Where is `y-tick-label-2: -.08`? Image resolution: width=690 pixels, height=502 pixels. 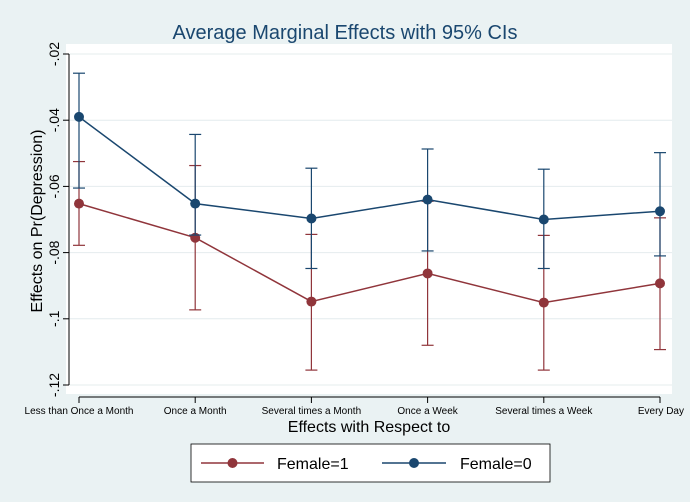 y-tick-label-2: -.08 is located at coordinates (54, 252).